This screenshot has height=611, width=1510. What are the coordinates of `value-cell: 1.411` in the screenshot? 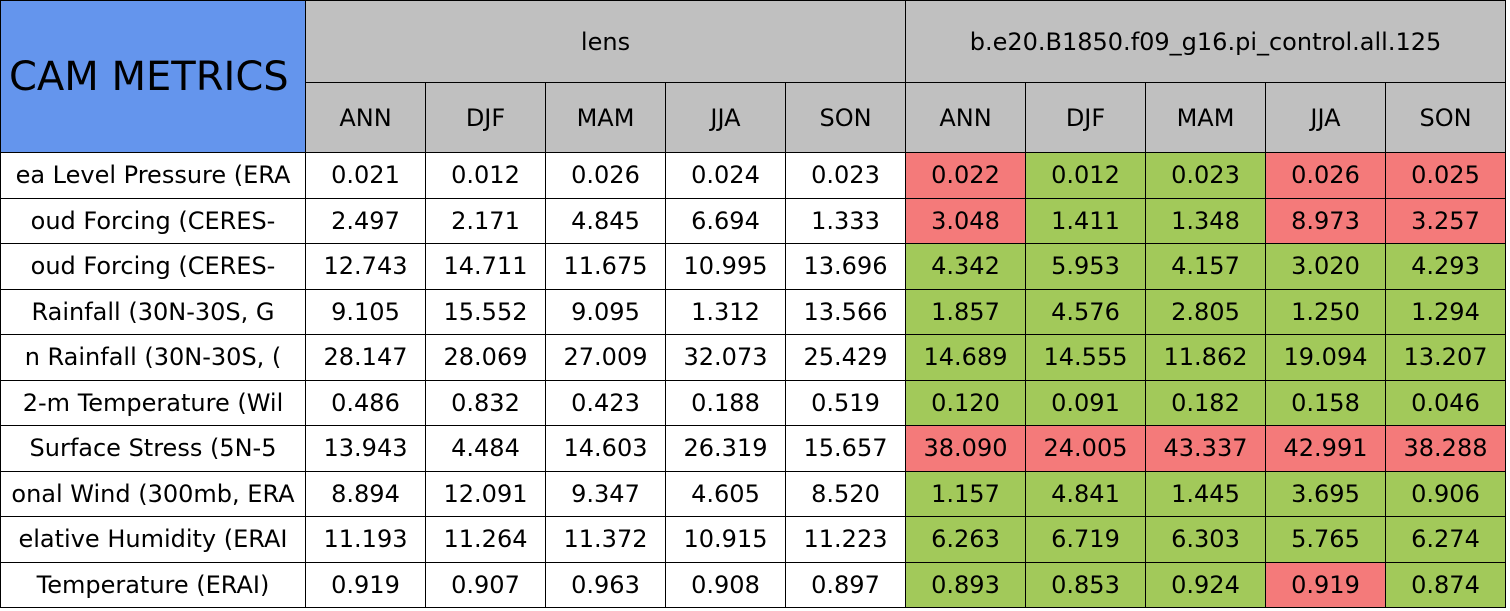 It's located at (1085, 220).